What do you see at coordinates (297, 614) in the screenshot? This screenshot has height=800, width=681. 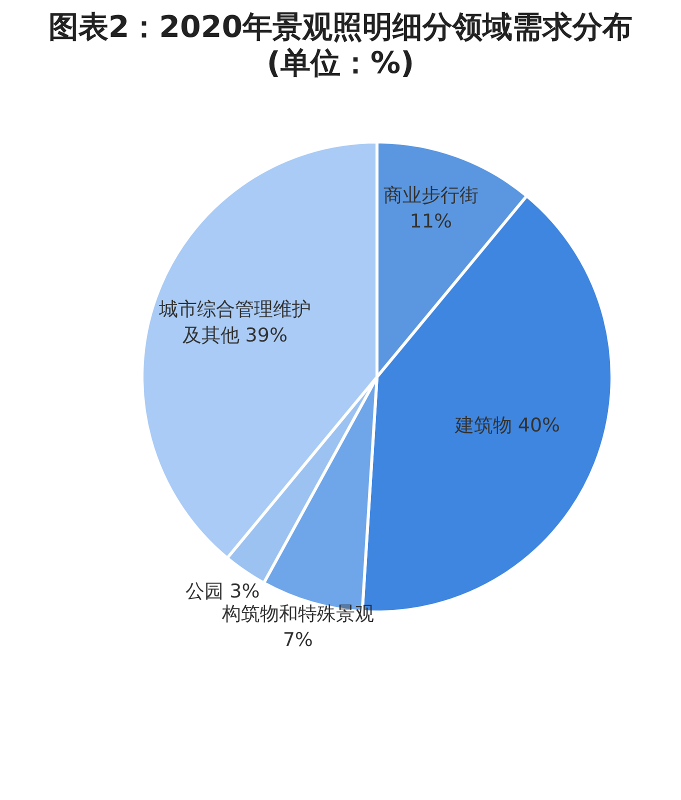 I see `slice-label: 构筑物和特殊景观` at bounding box center [297, 614].